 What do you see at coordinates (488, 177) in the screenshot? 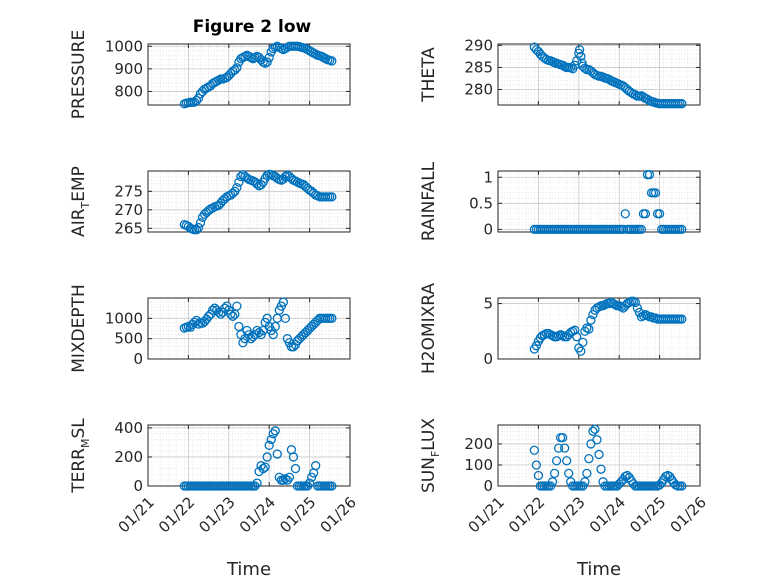
I see `y-tick-label: 1` at bounding box center [488, 177].